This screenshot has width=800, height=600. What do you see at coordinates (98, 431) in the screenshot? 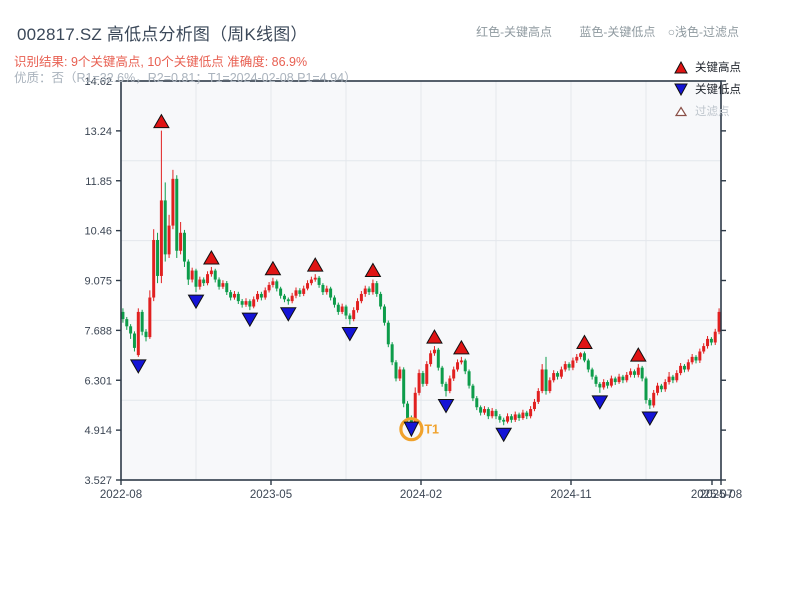
I see `y-tick-label: 4.914` at bounding box center [98, 431].